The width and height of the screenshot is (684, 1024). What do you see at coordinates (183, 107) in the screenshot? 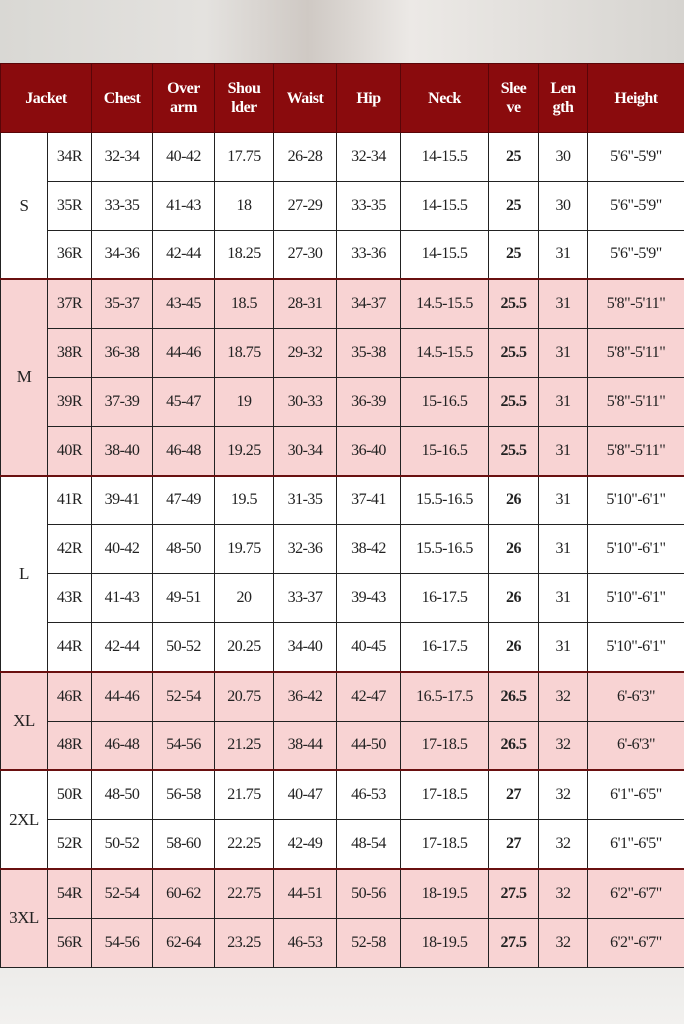
I see `header-over-arm-line2: arm` at bounding box center [183, 107].